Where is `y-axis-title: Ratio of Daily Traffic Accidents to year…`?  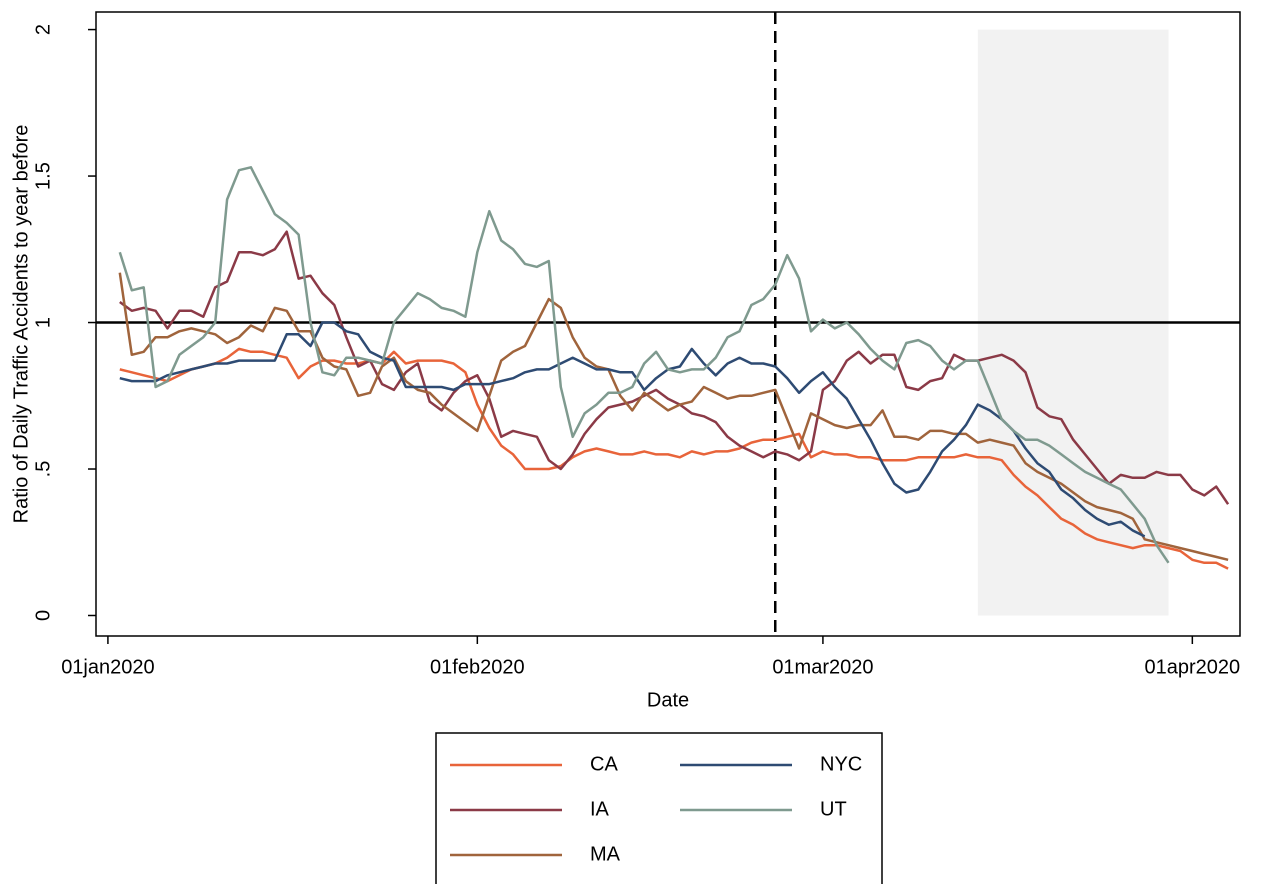
y-axis-title: Ratio of Daily Traffic Accidents to year… is located at coordinates (21, 324).